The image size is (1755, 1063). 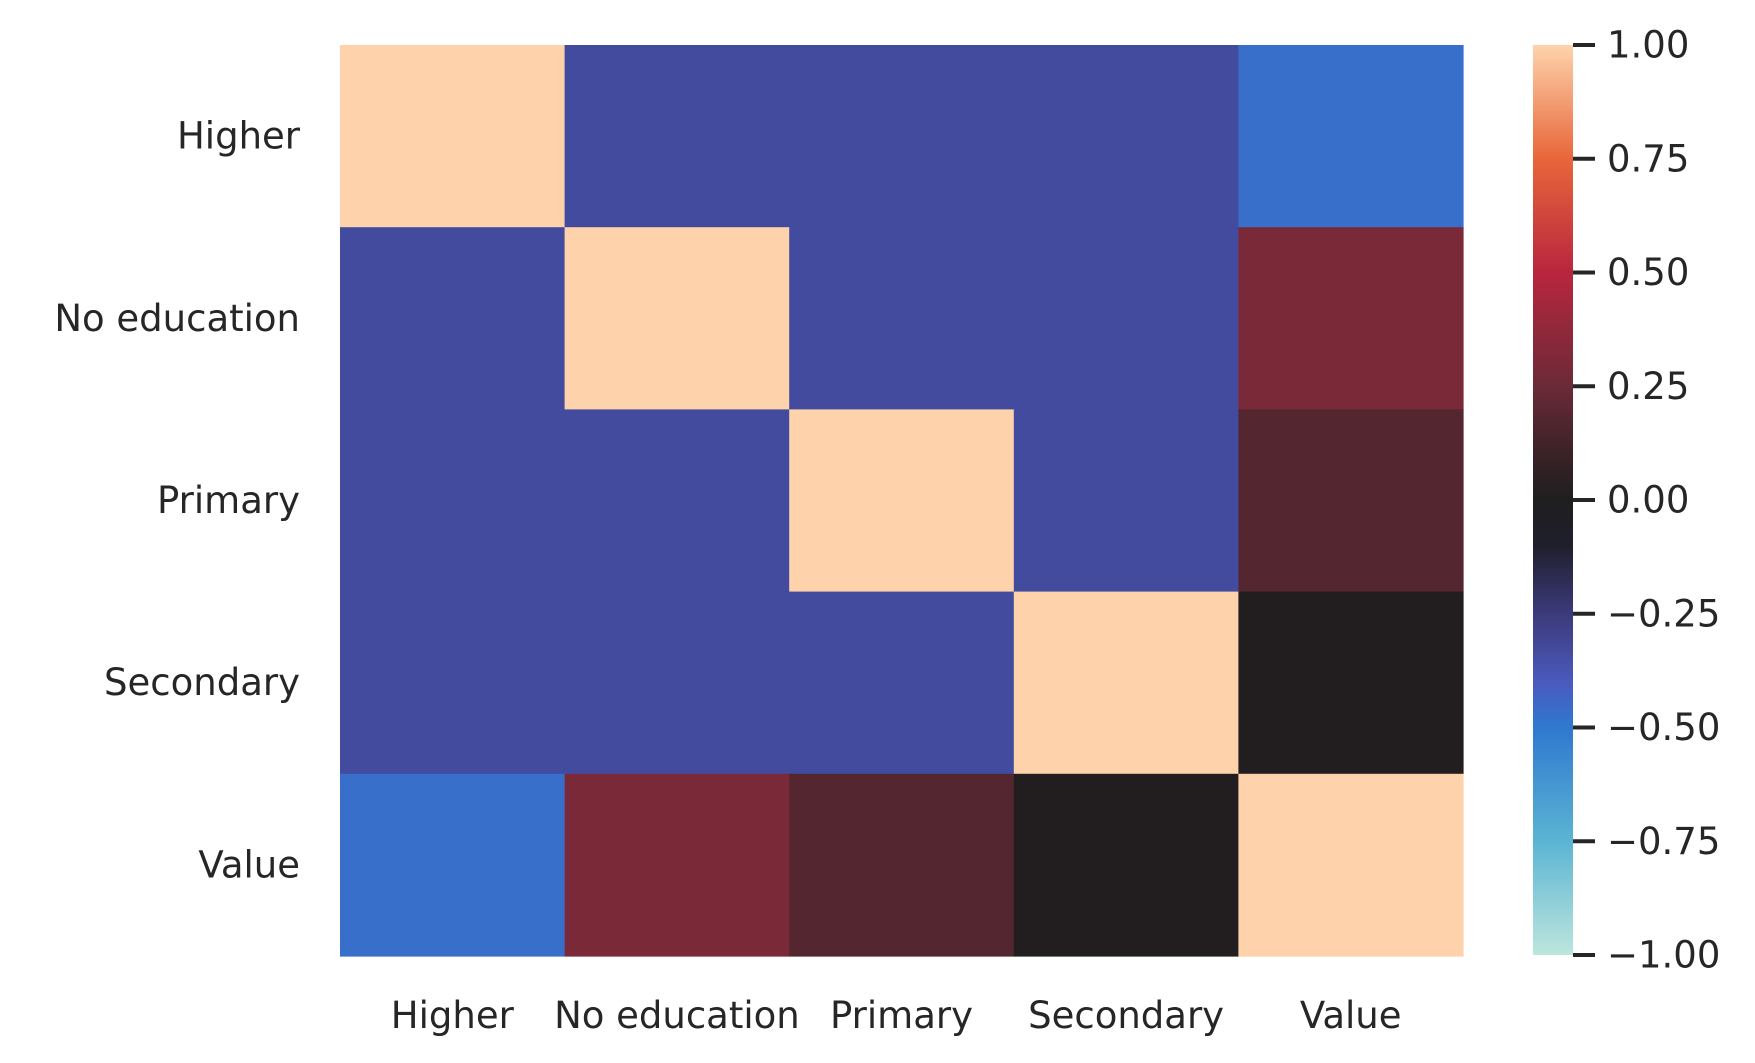 I want to click on colorbar-tick-label: −1.00, so click(x=1663, y=955).